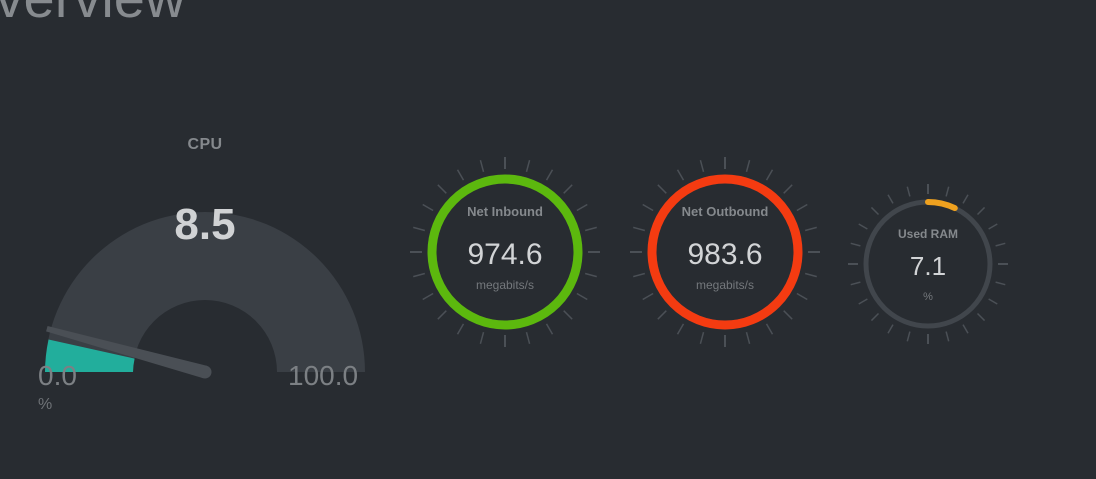 This screenshot has width=1096, height=479. Describe the element at coordinates (323, 375) in the screenshot. I see `cpu-gauge-max-label: 100.0` at that location.